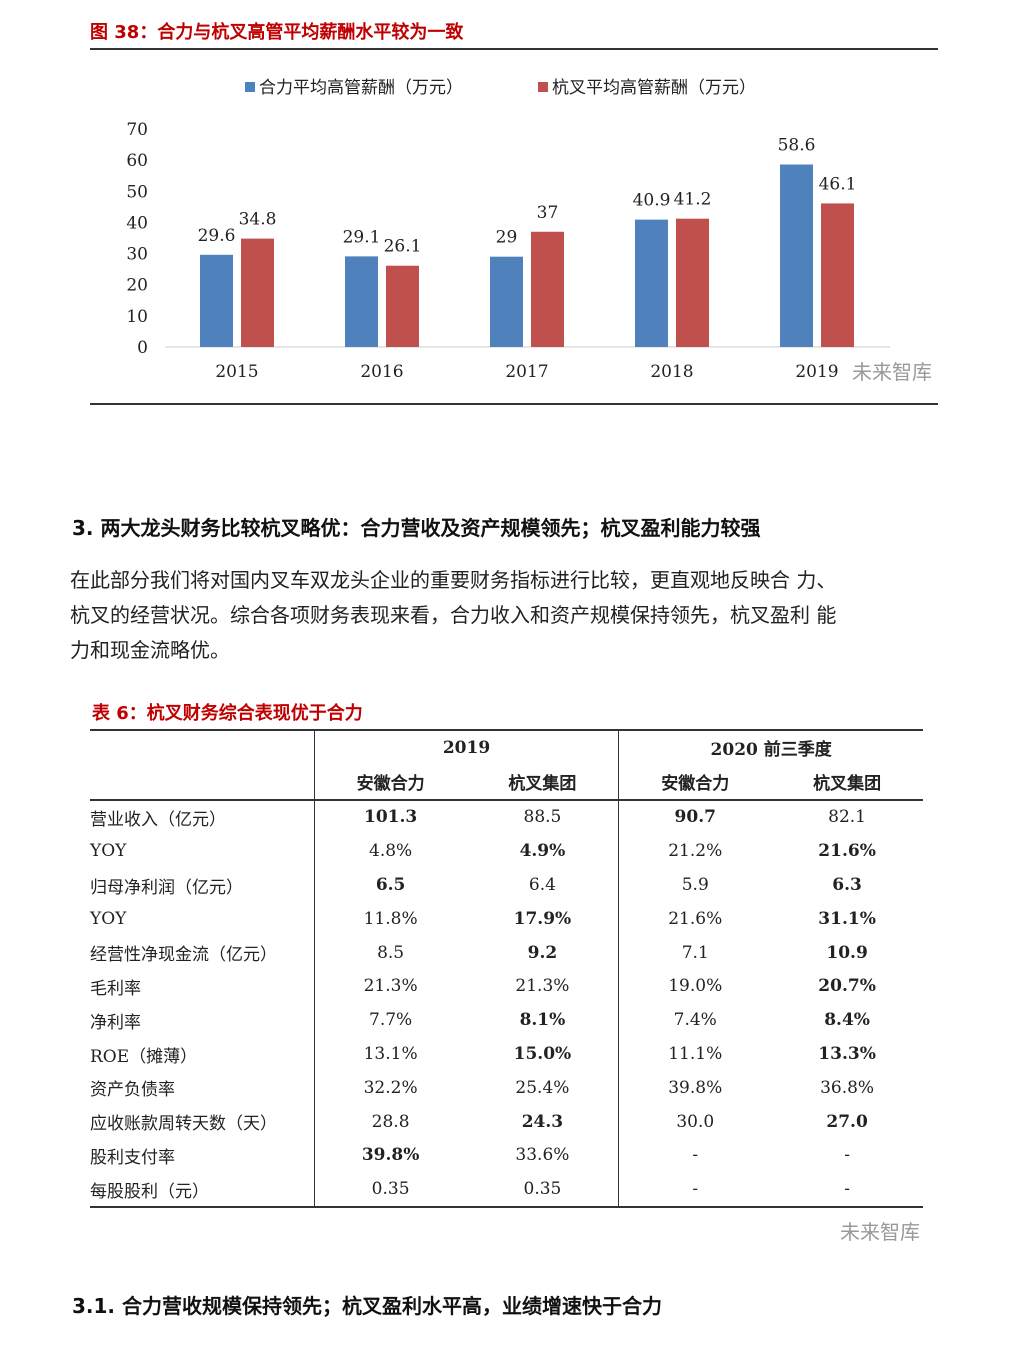  What do you see at coordinates (183, 955) in the screenshot?
I see `row-label: 经营性净现金流（亿元）` at bounding box center [183, 955].